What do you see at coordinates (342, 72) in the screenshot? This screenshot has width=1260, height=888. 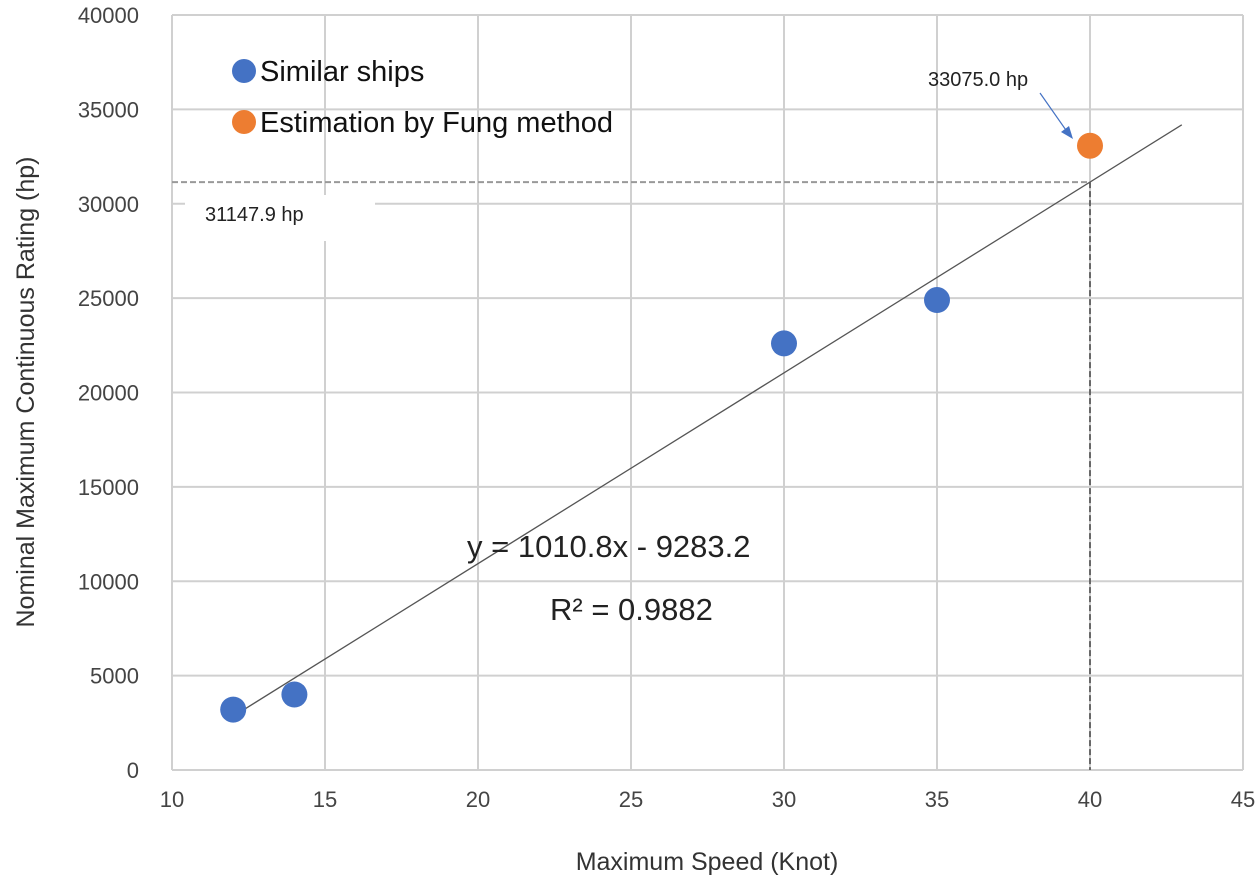 I see `legend-label-similar-ships: Similar ships` at bounding box center [342, 72].